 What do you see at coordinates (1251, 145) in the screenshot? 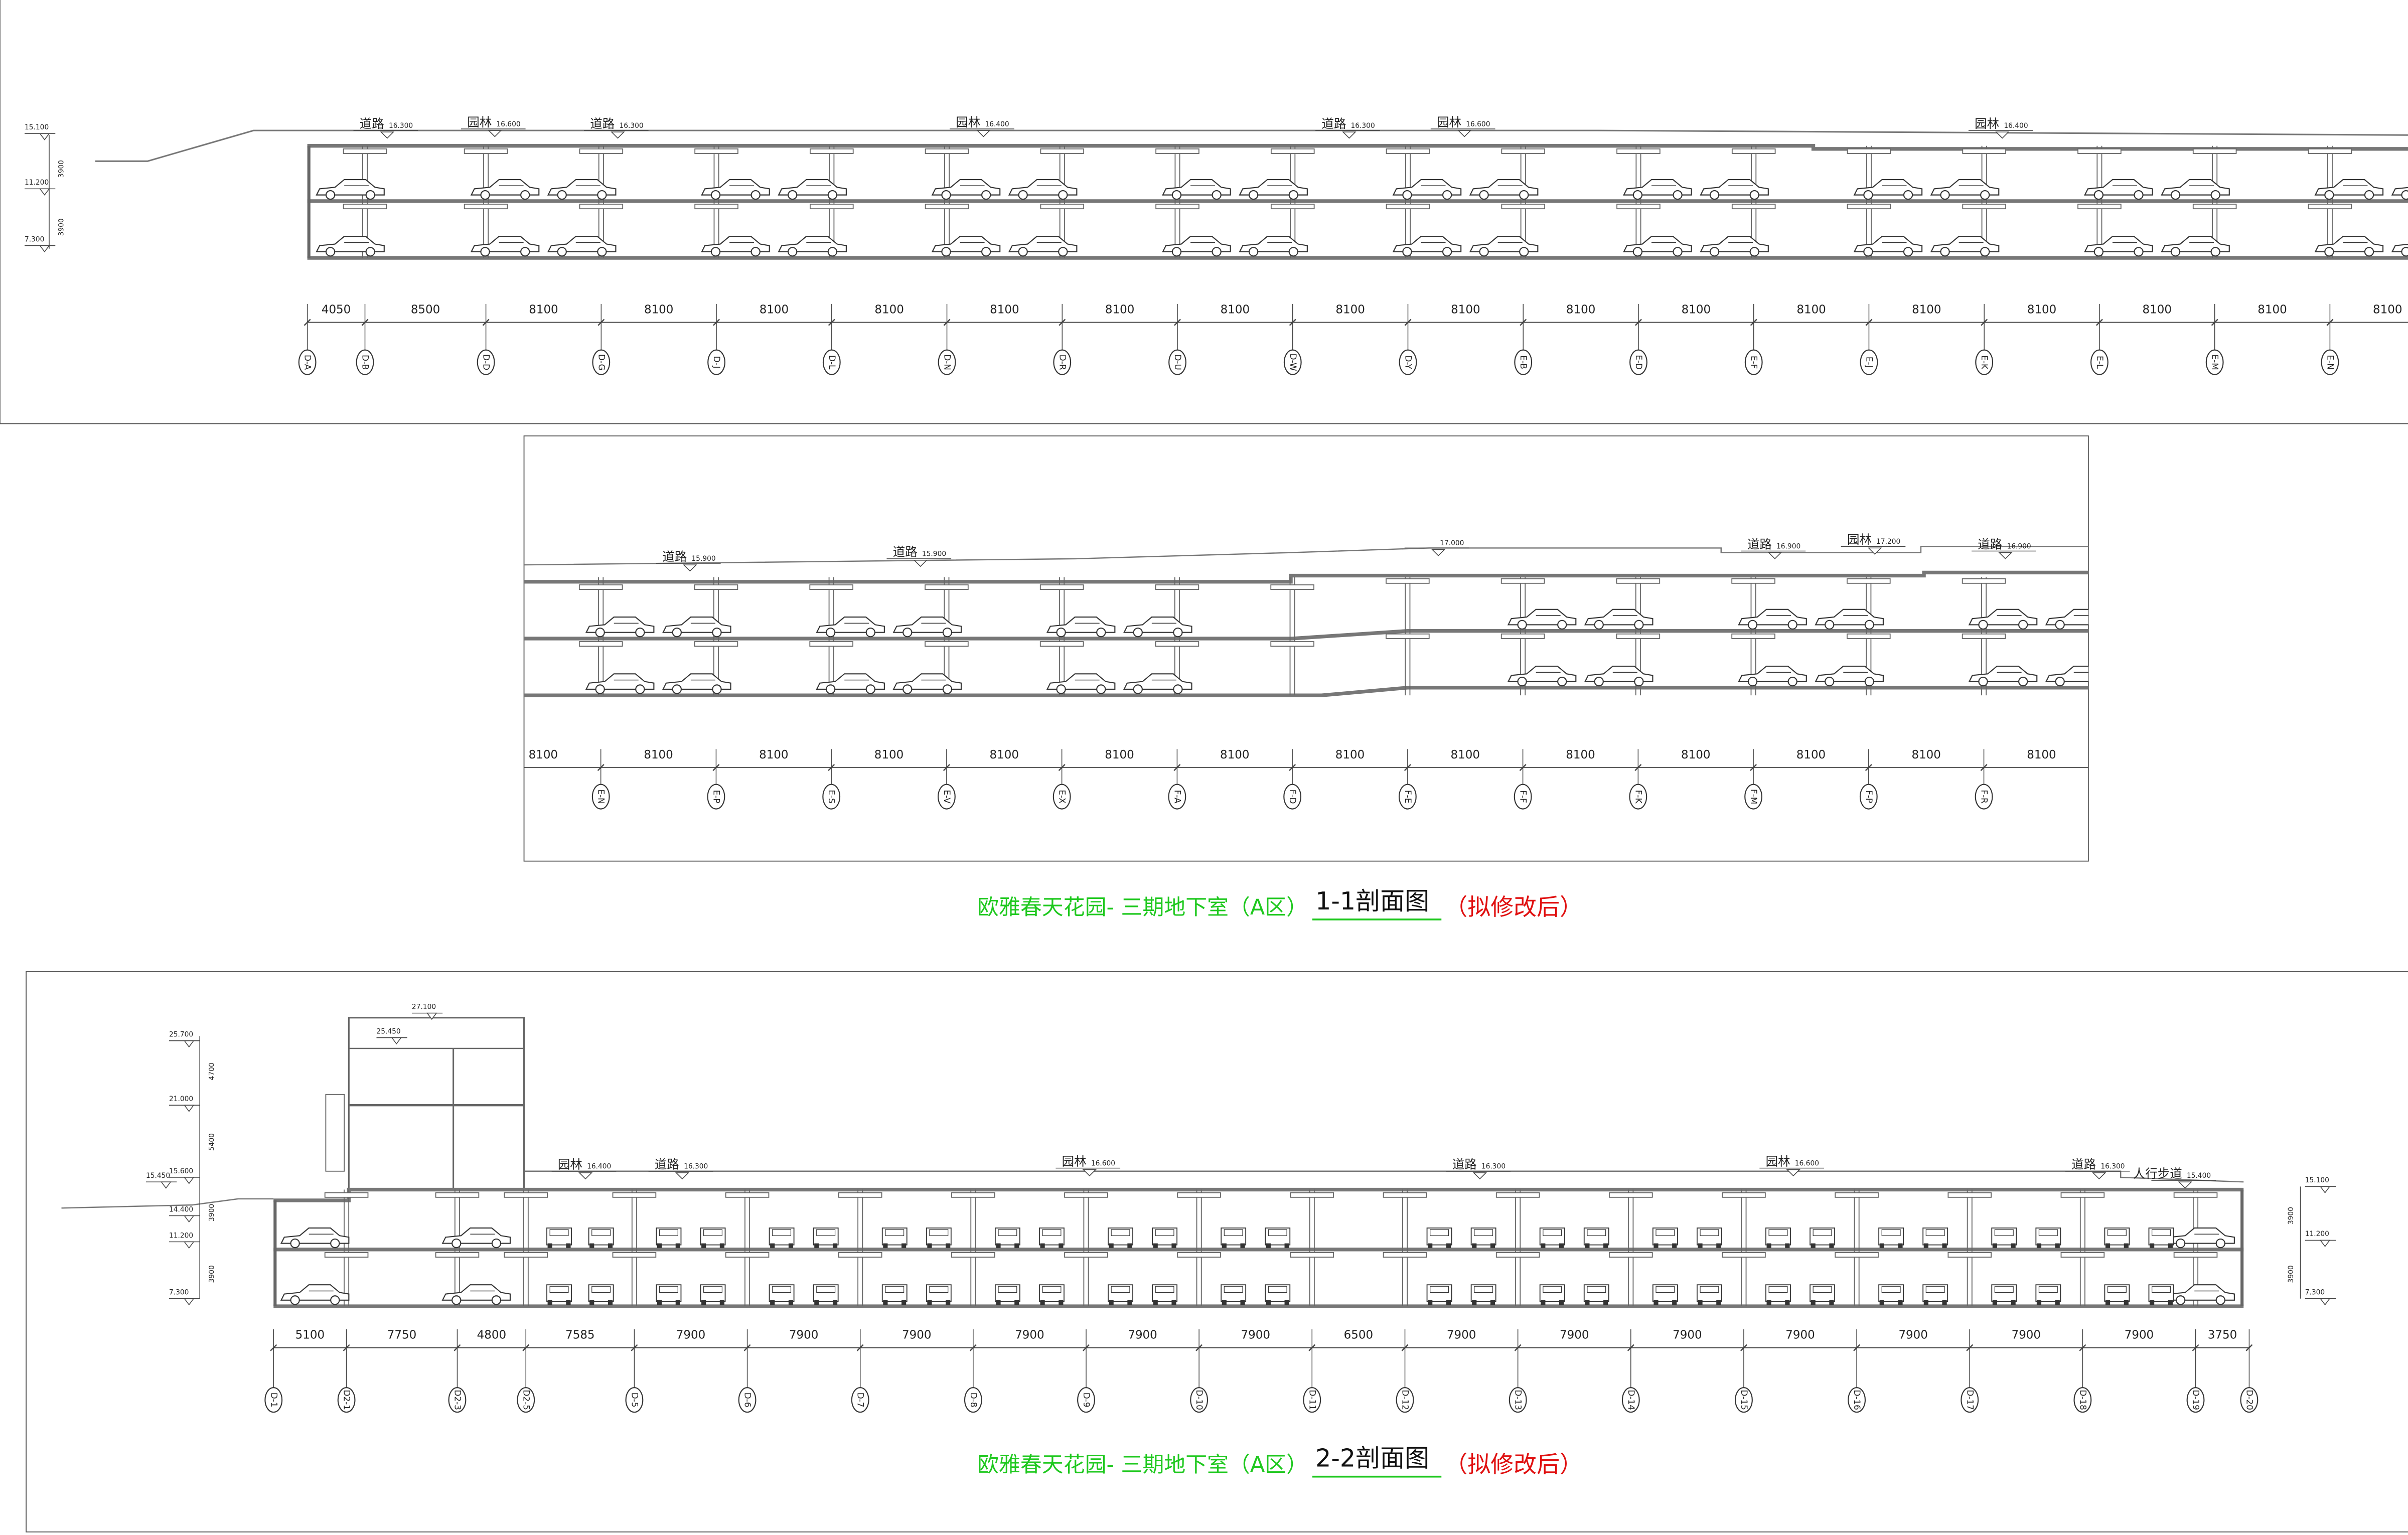
I see `ground-line` at bounding box center [1251, 145].